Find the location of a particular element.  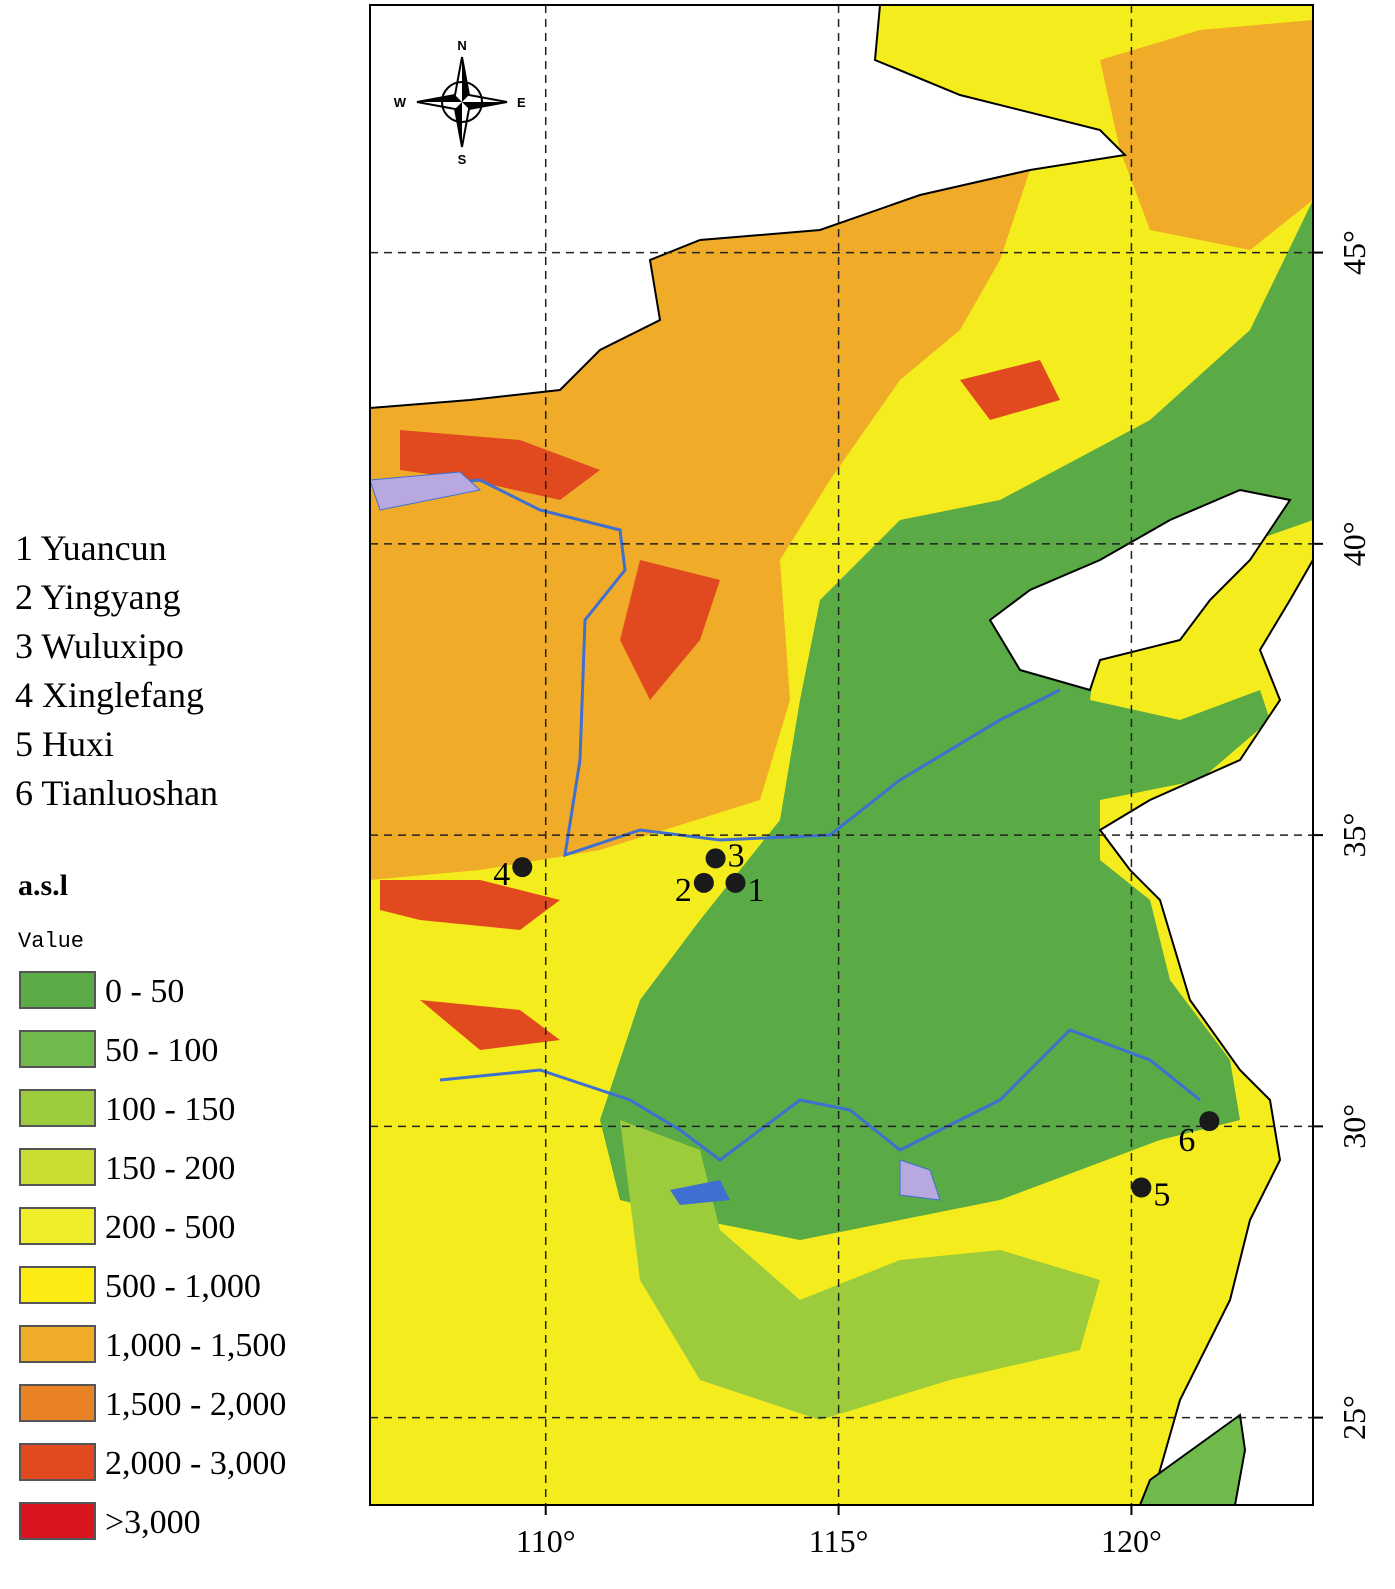

site-list-item: 6 Tianluoshan is located at coordinates (116, 793).